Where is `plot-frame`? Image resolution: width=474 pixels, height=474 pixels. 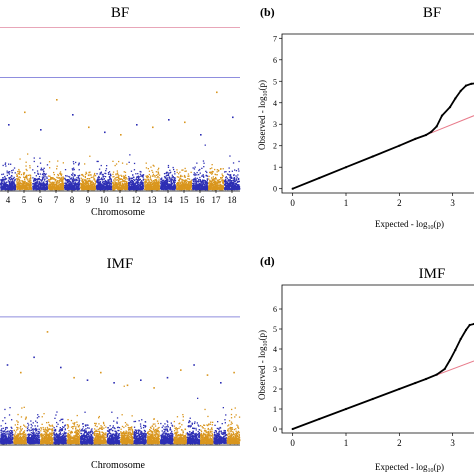 plot-frame is located at coordinates (377, 113).